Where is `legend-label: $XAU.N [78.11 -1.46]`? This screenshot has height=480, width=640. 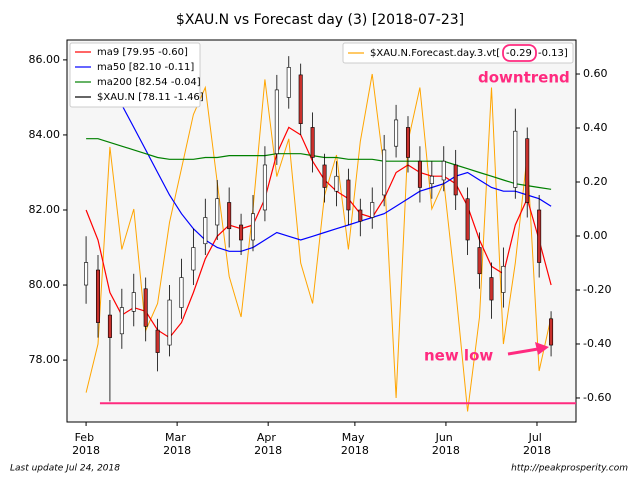
legend-label: $XAU.N [78.11 -1.46] is located at coordinates (150, 97).